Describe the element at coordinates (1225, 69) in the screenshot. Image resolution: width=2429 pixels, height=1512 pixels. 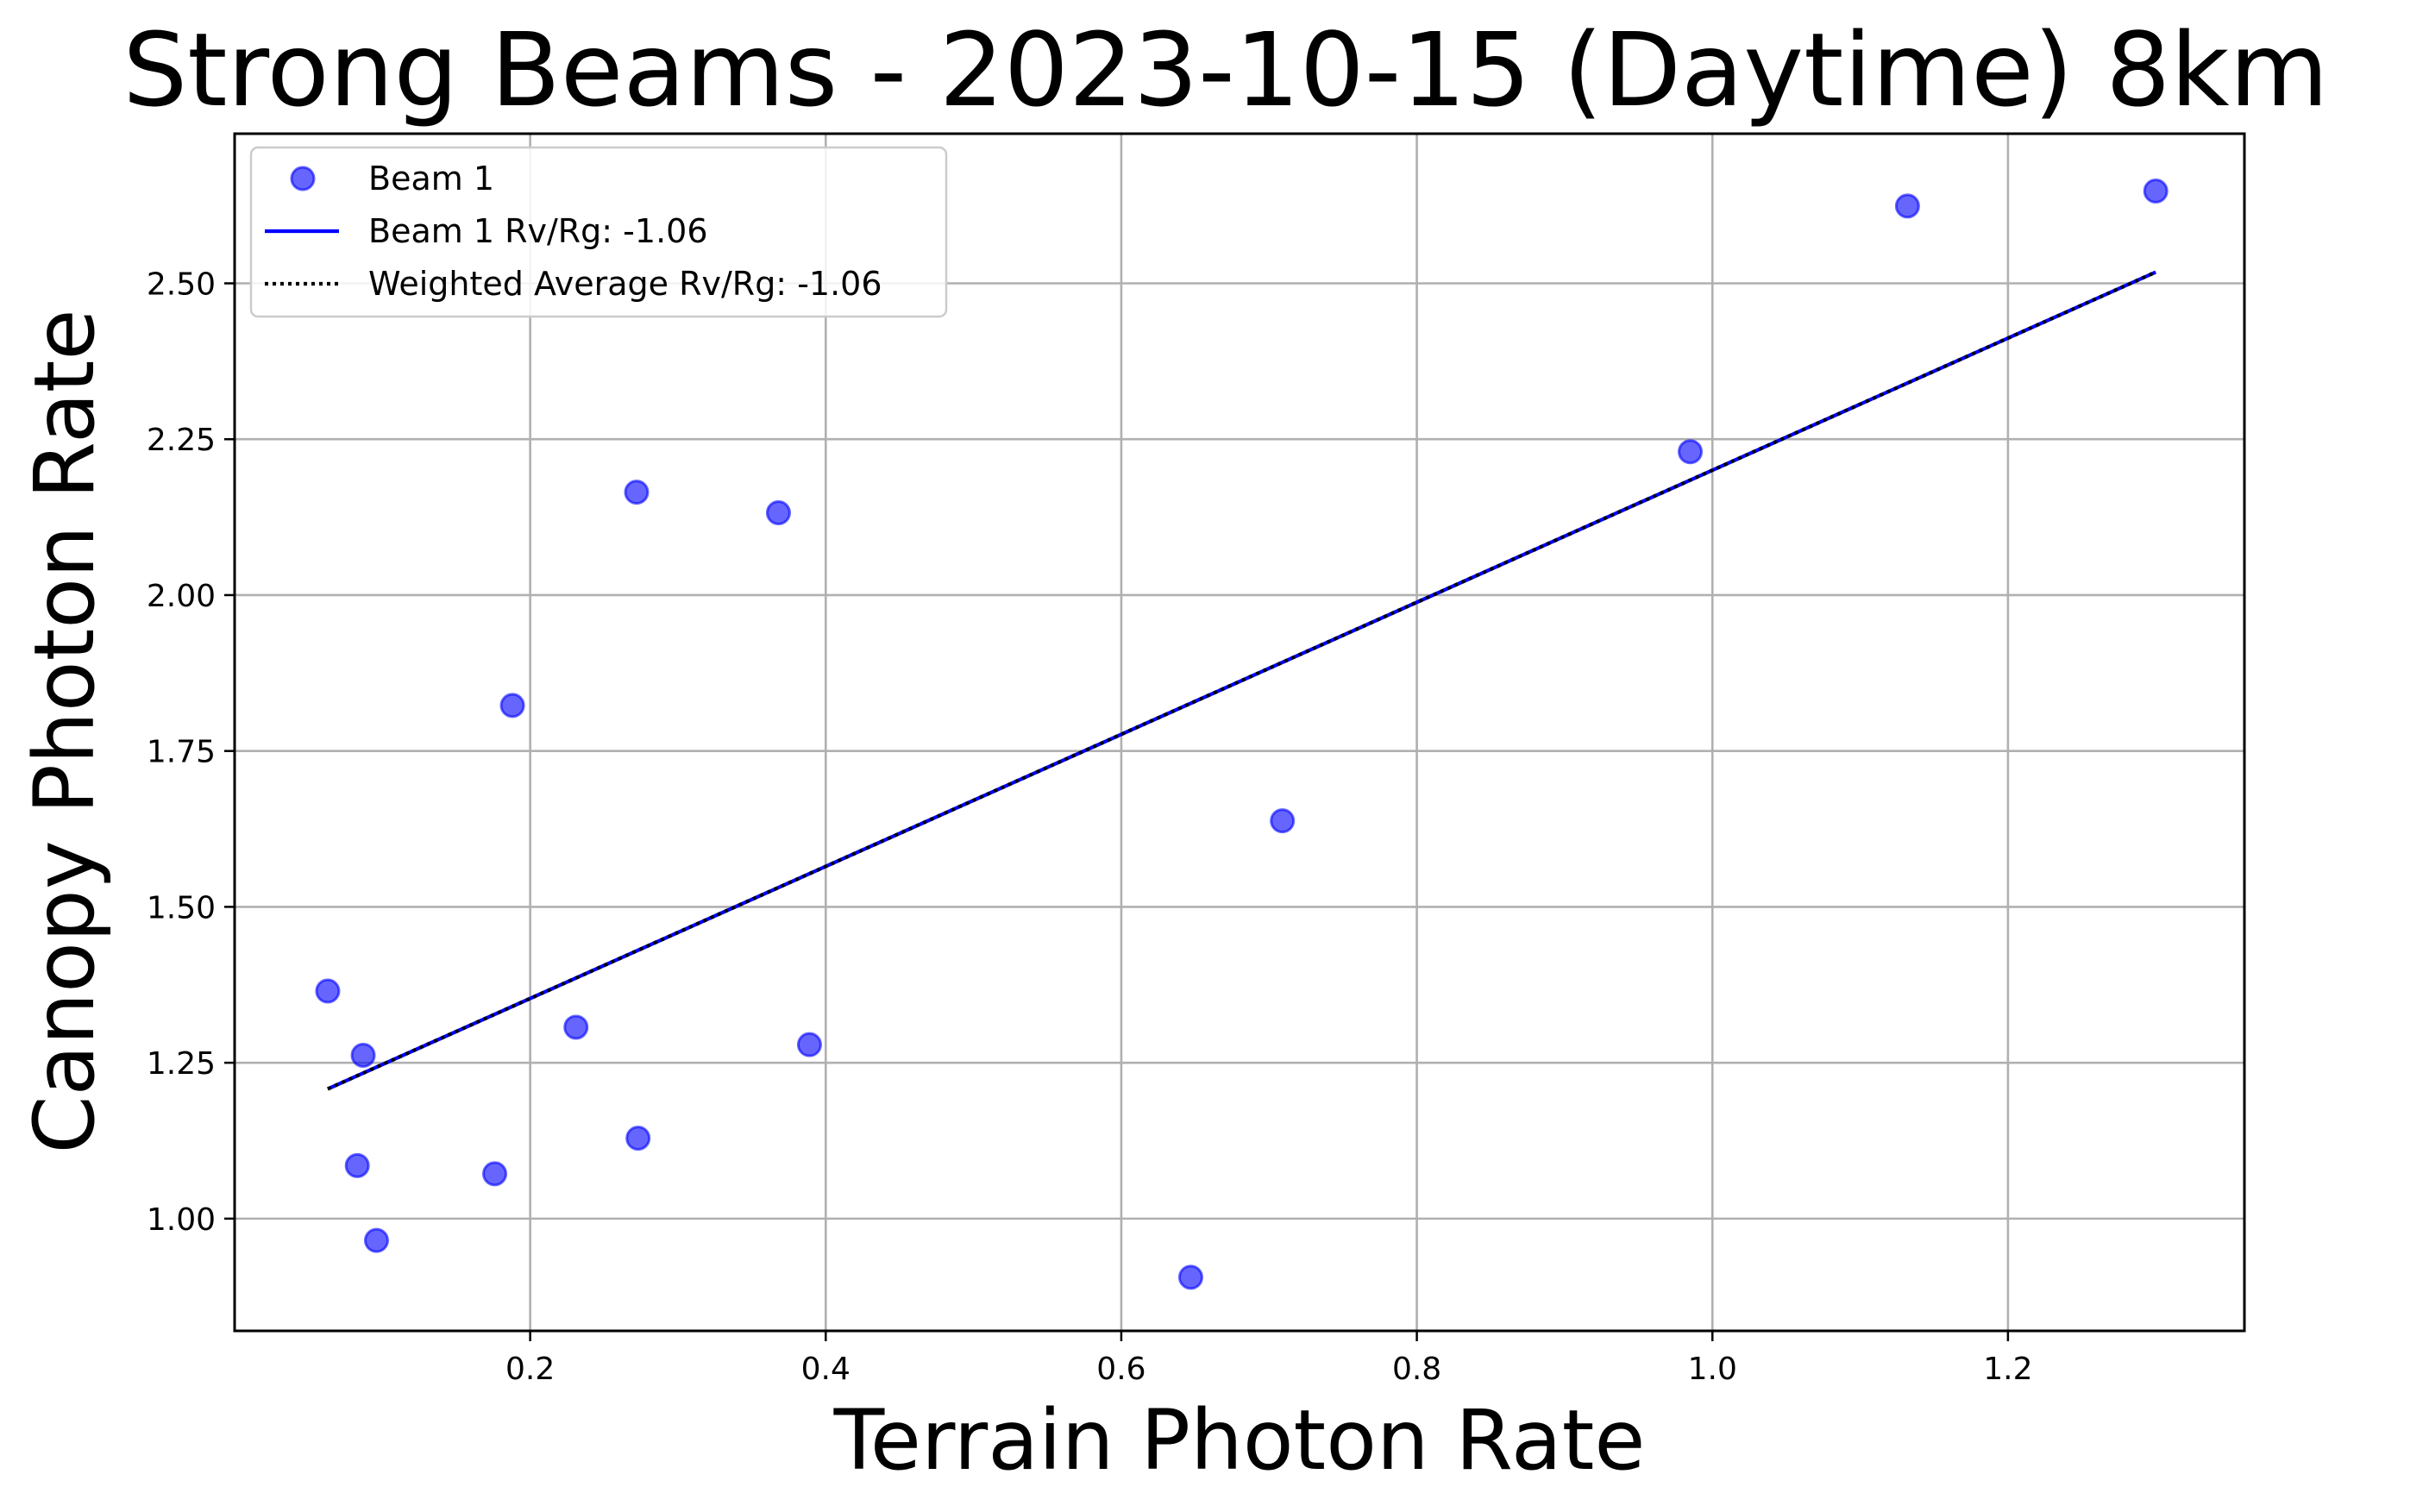
I see `chart-title: Strong Beams - 2023-10-15 (Daytime) 8km` at that location.